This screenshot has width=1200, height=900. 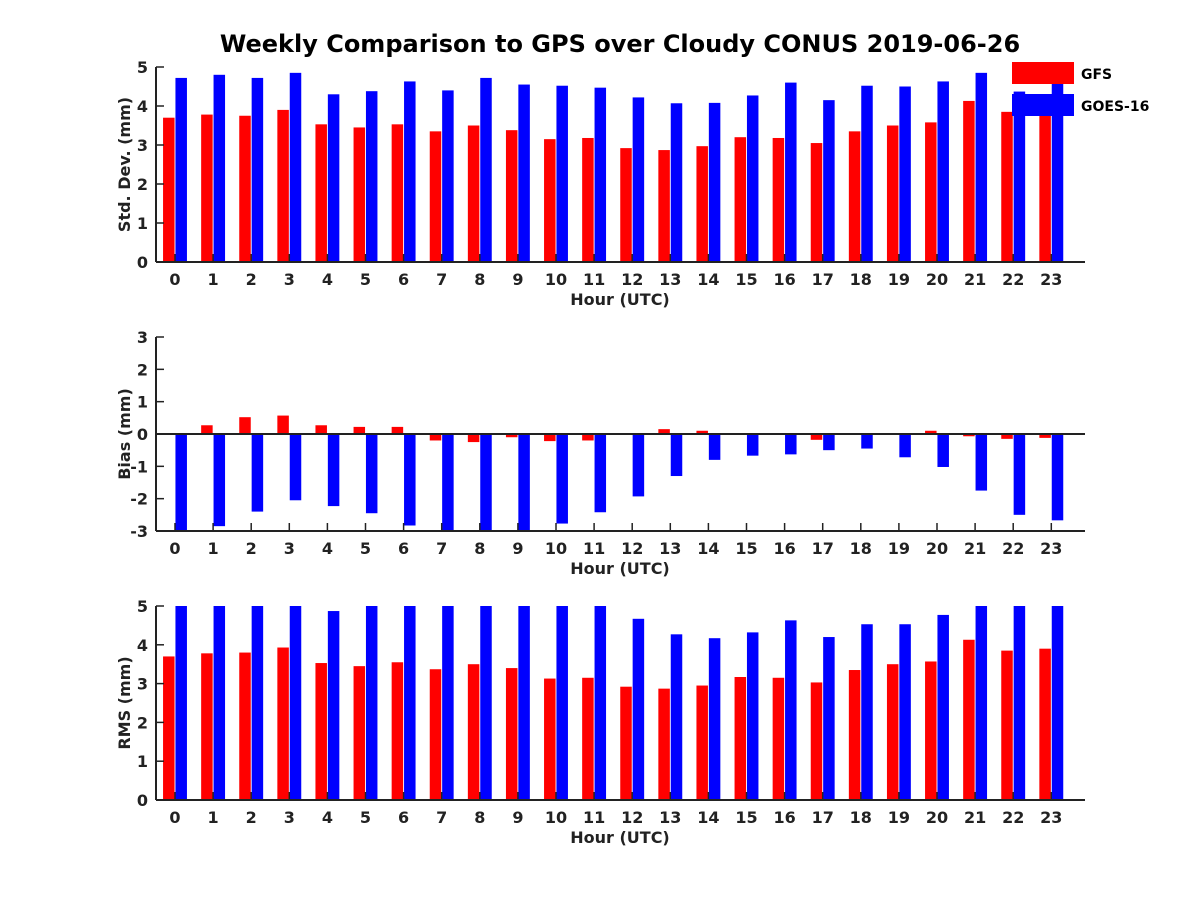 I want to click on std-dev-x-tick-label: 10, so click(x=556, y=279).